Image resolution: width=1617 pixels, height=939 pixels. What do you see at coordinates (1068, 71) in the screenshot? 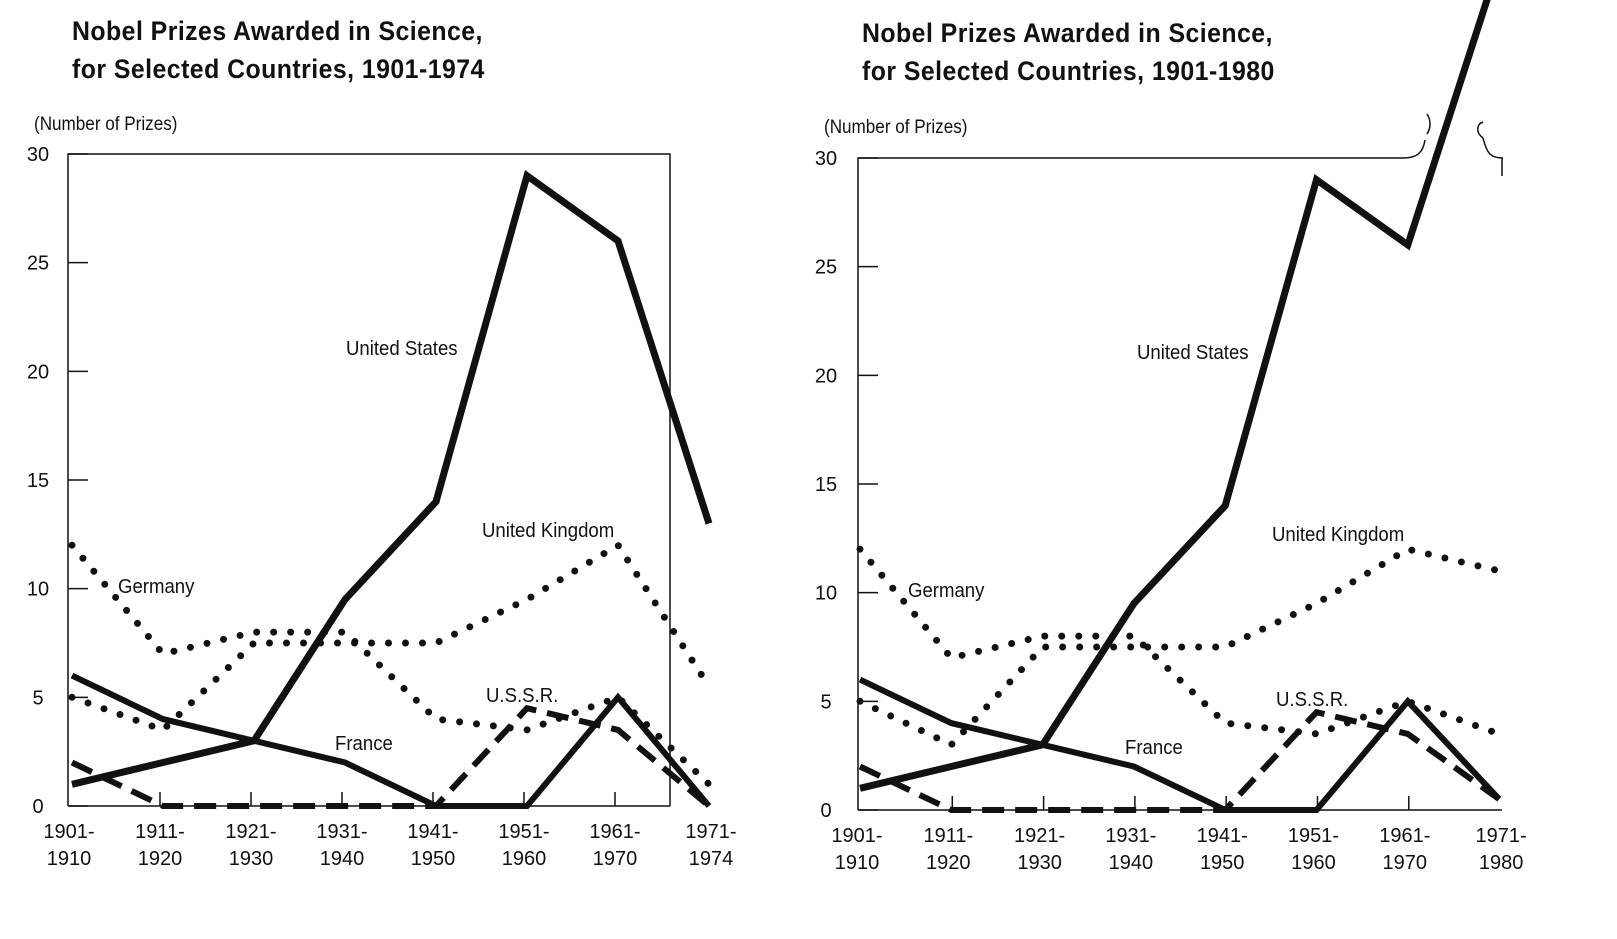
I see `chart-title-line-2: for Selected Countries, 1901-1980` at bounding box center [1068, 71].